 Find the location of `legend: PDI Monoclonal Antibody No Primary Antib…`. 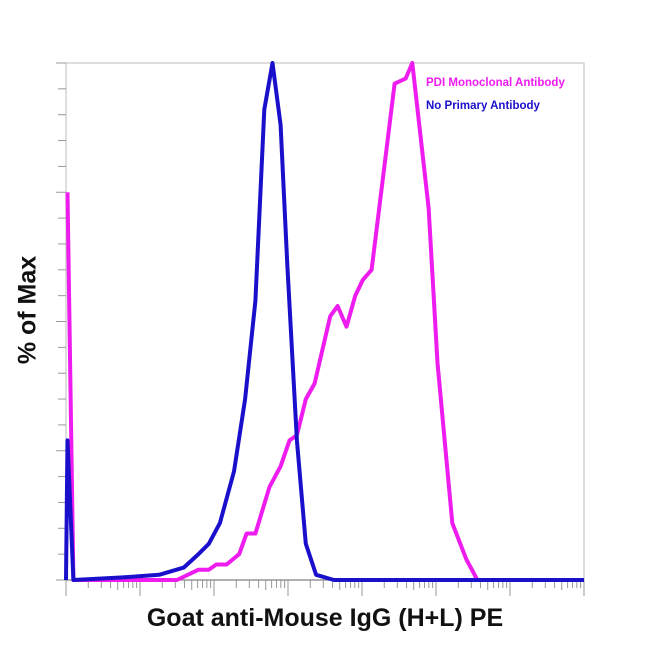

legend: PDI Monoclonal Antibody No Primary Antib… is located at coordinates (495, 95).